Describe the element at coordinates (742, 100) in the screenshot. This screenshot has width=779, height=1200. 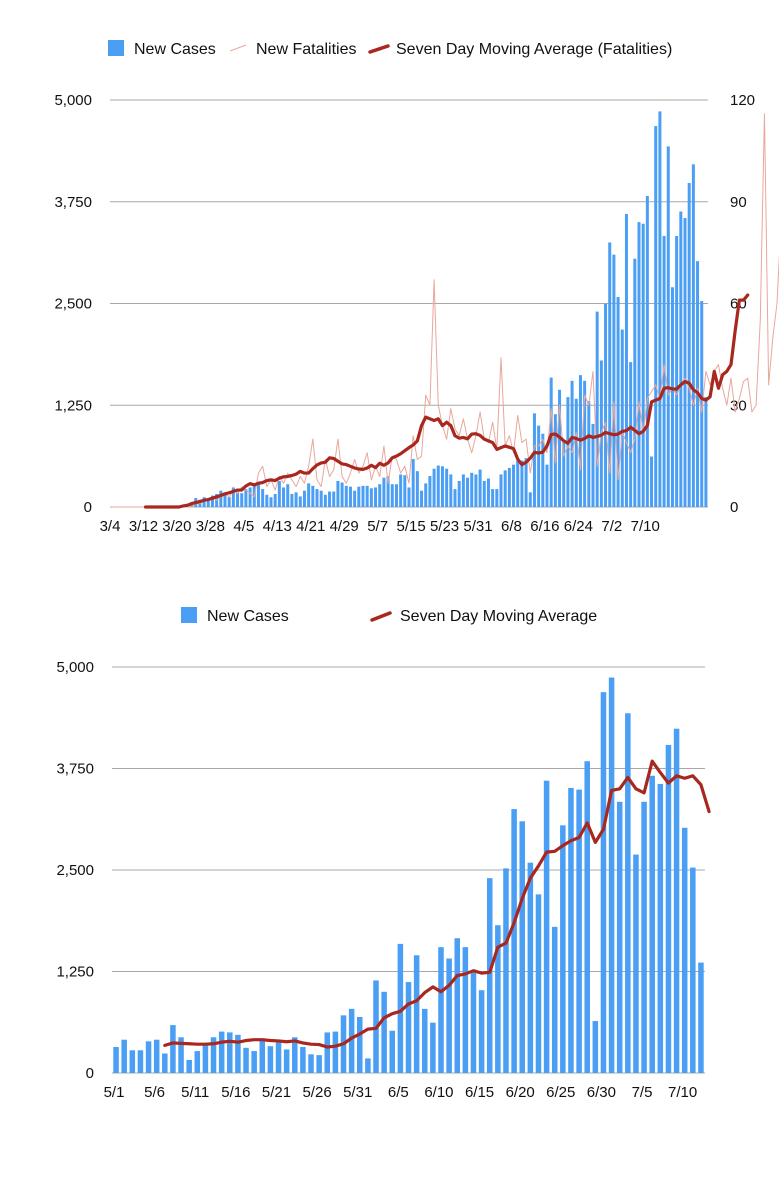
I see `y2-tick-label: 120` at that location.